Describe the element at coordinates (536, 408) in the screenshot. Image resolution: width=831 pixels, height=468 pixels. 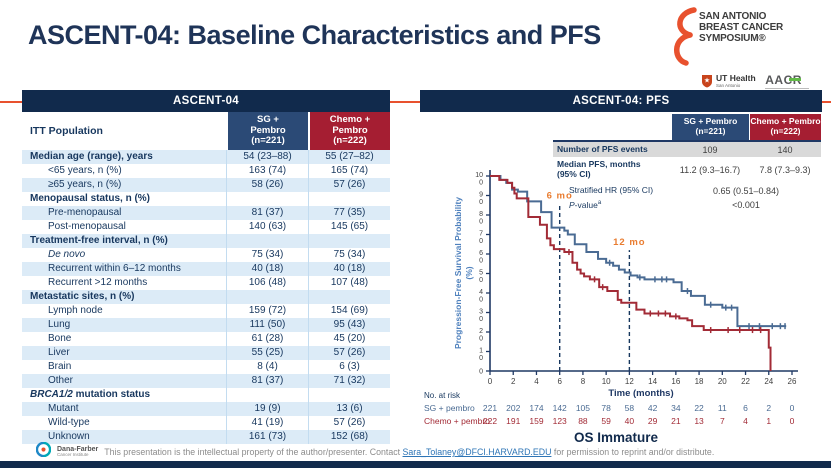
I see `risk-value: 174` at that location.